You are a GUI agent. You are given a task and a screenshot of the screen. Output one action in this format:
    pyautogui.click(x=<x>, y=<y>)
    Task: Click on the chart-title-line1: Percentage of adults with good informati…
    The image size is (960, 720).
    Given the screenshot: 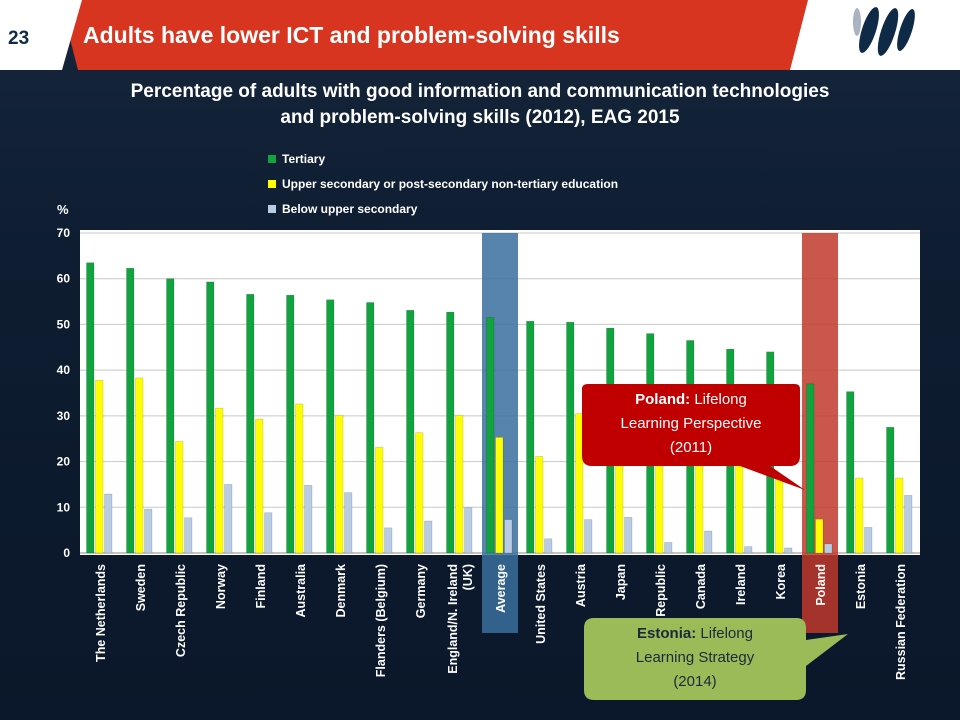 What is the action you would take?
    pyautogui.click(x=480, y=91)
    